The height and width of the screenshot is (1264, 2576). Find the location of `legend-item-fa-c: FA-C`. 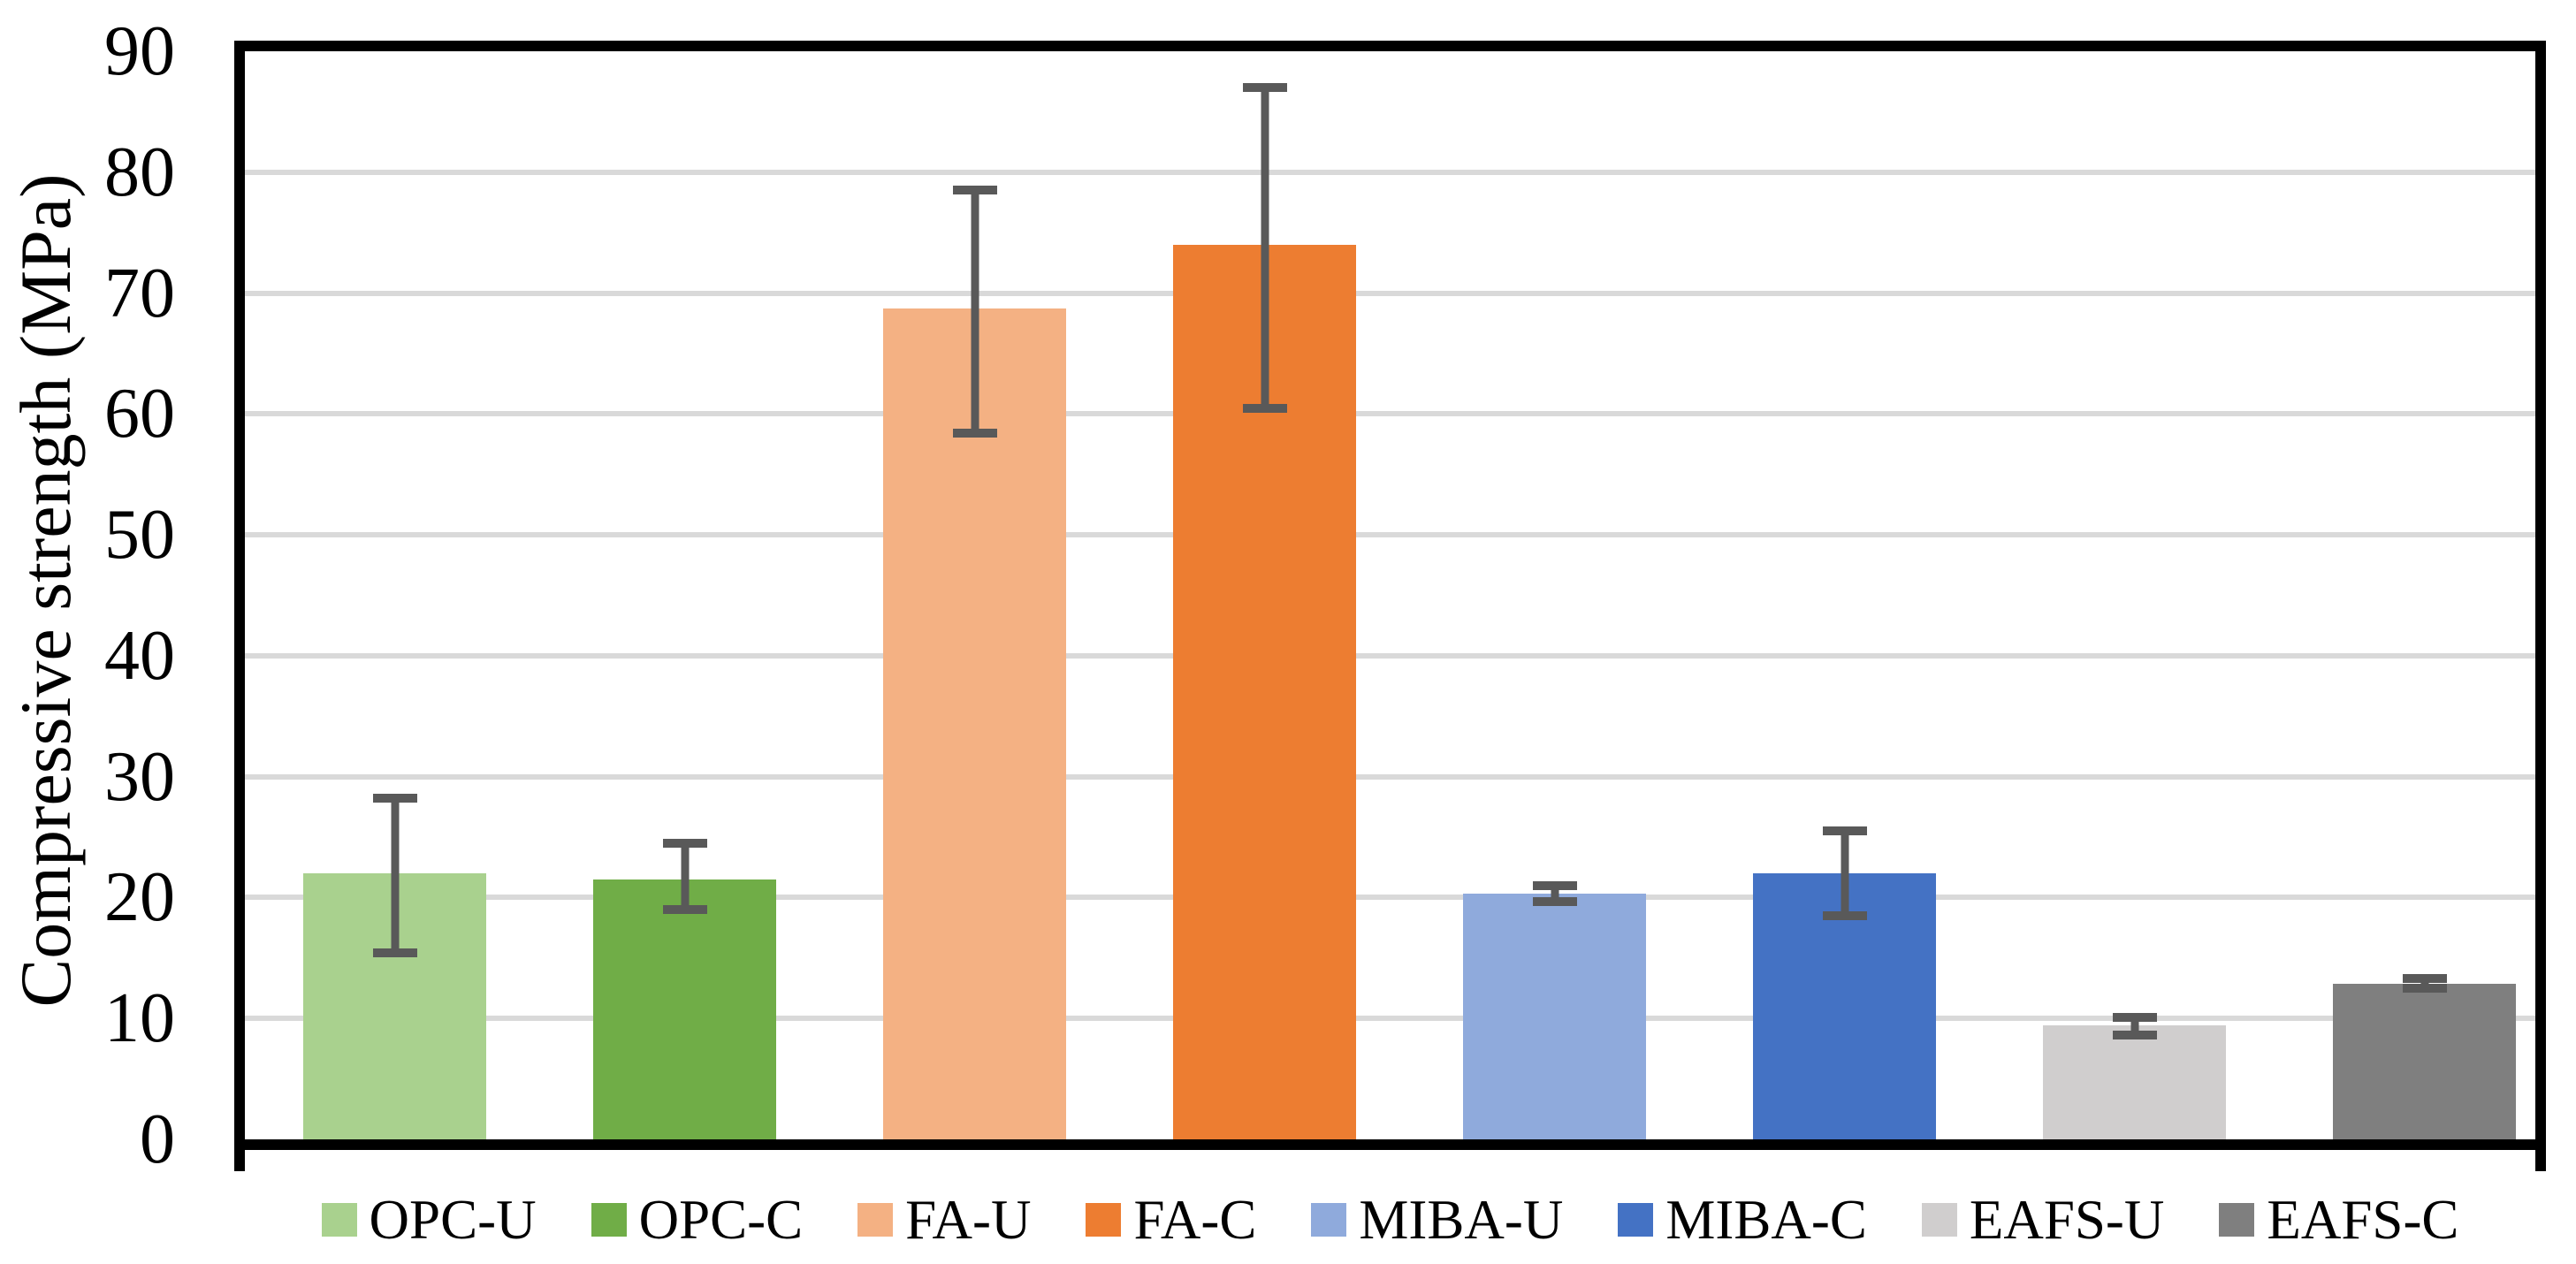

legend-item-fa-c: FA-C is located at coordinates (1171, 1220).